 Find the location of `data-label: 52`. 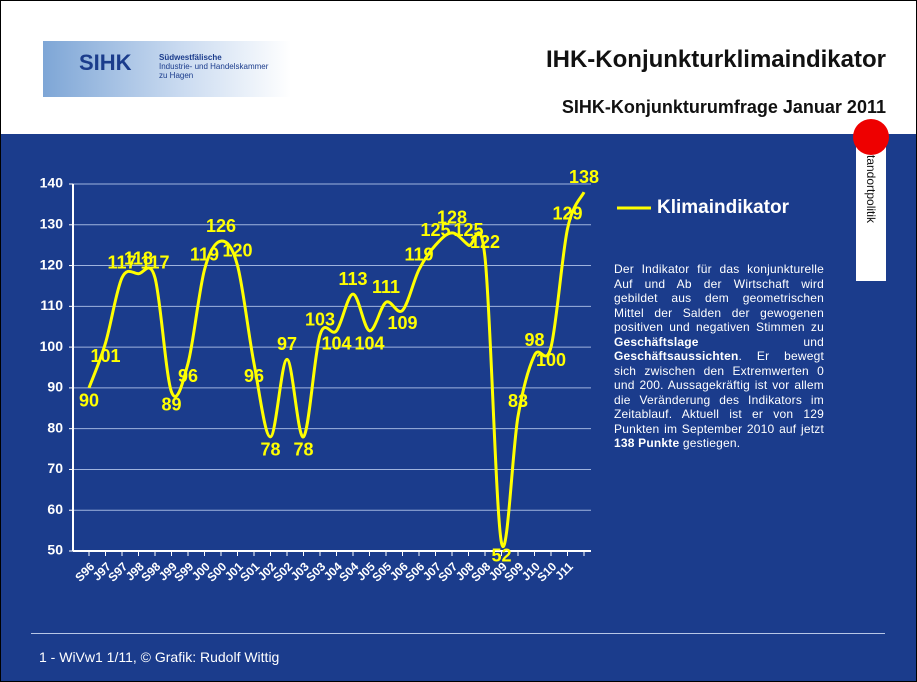

data-label: 52 is located at coordinates (501, 556).